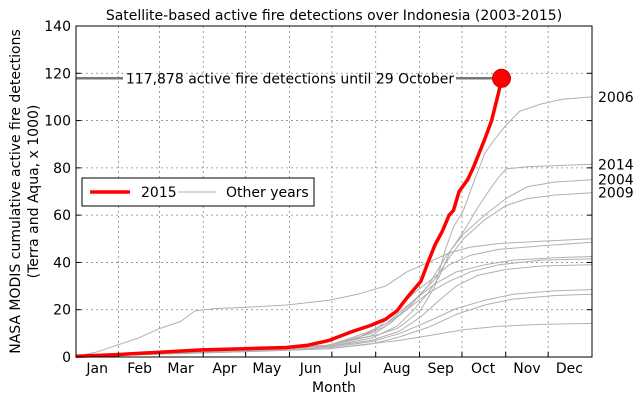 The image size is (640, 403). What do you see at coordinates (266, 369) in the screenshot?
I see `x-tick-label: May` at bounding box center [266, 369].